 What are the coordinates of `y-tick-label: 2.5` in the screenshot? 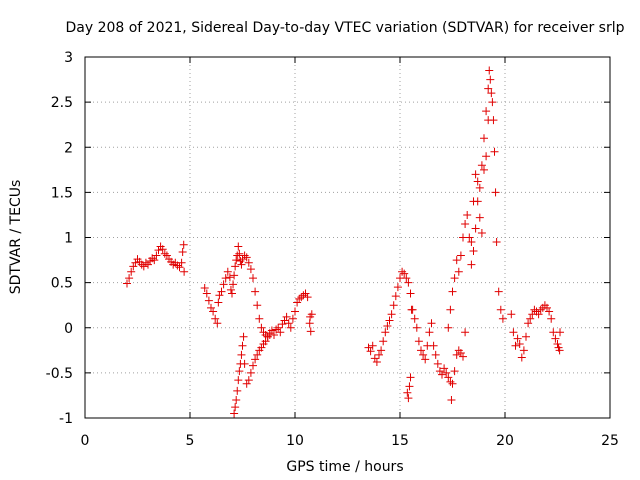 It's located at (62, 103).